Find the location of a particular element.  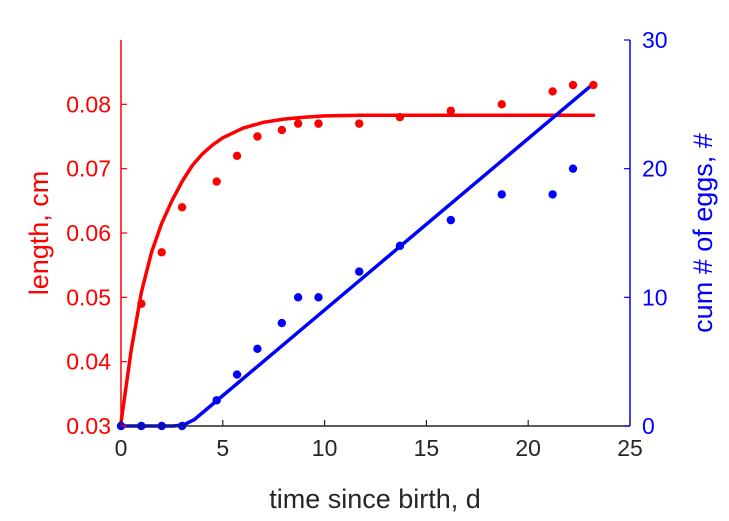

y-left-tick-label: 0.06 is located at coordinates (88, 233).